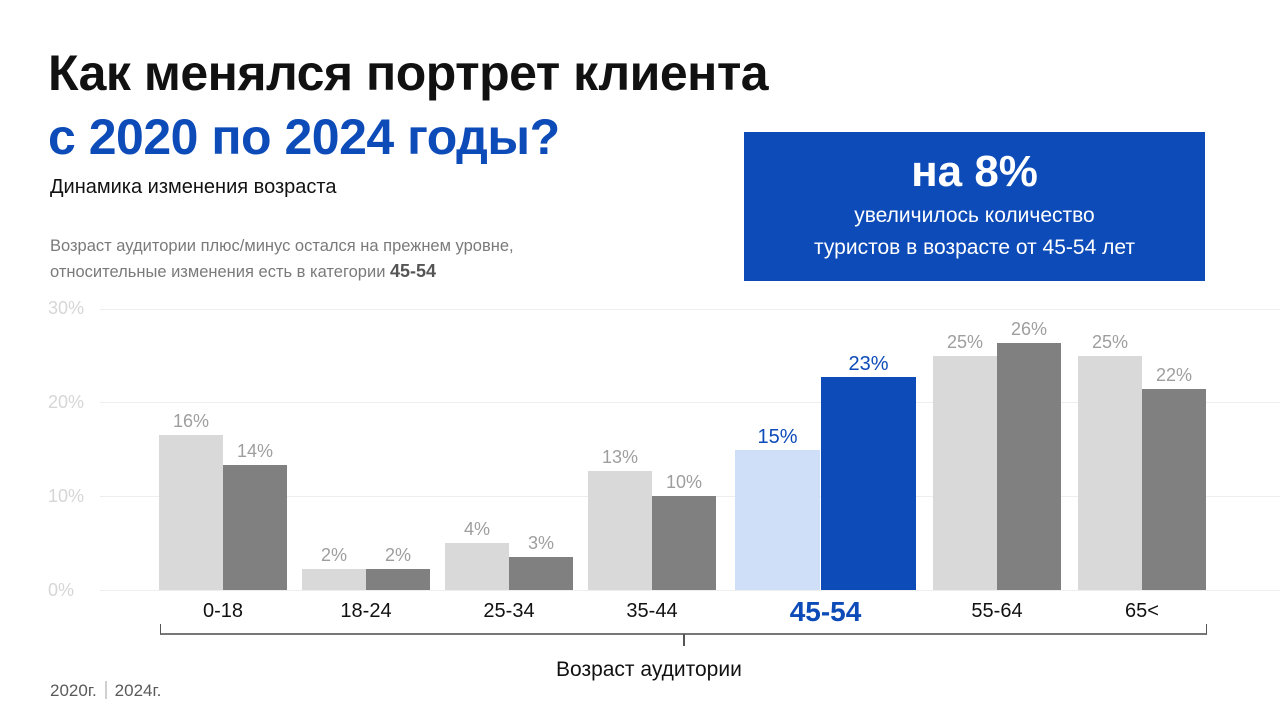  What do you see at coordinates (974, 247) in the screenshot?
I see `callout-line-2: туристов в возрасте от 45-54 лет` at bounding box center [974, 247].